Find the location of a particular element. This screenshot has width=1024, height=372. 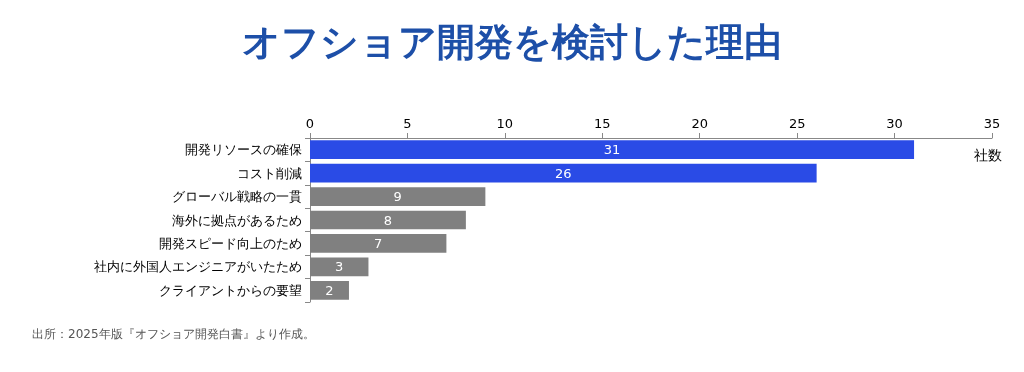

y-tick-label: グローバル戦略の一貫 is located at coordinates (237, 197).